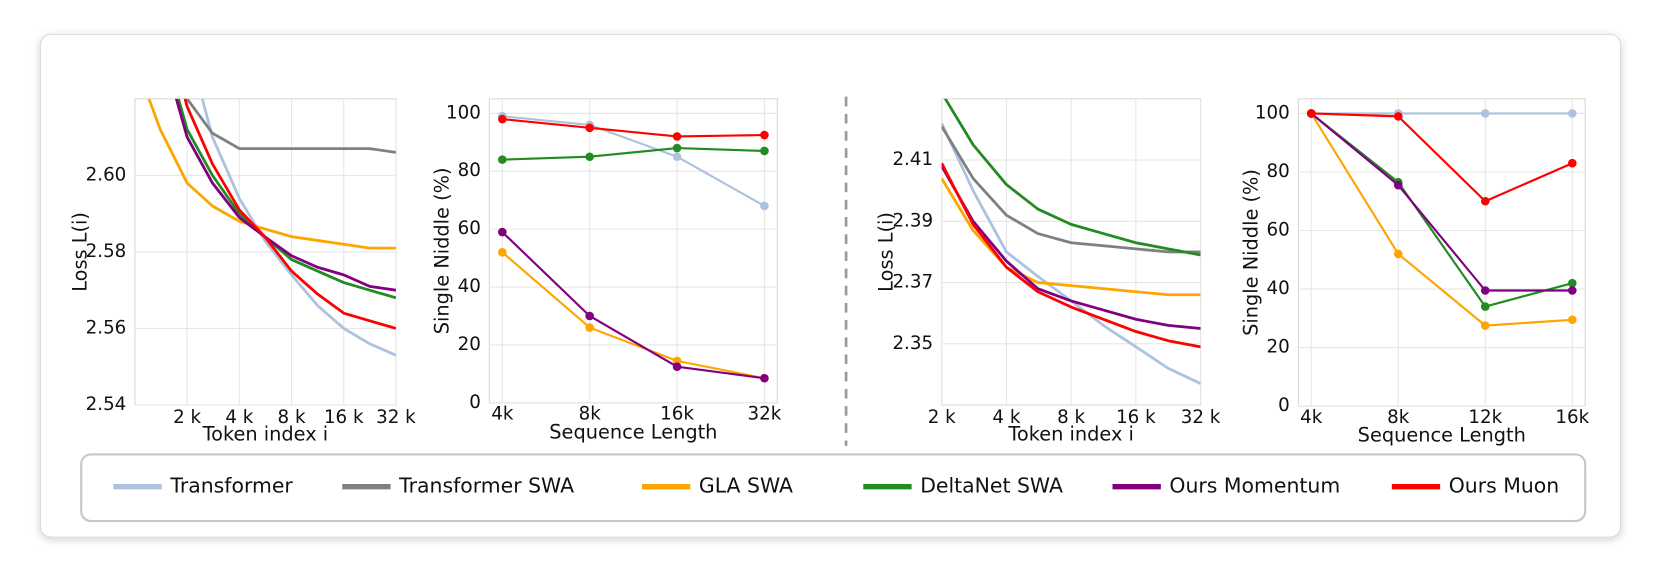  Describe the element at coordinates (1504, 486) in the screenshot. I see `legend-label: Ours Muon` at that location.